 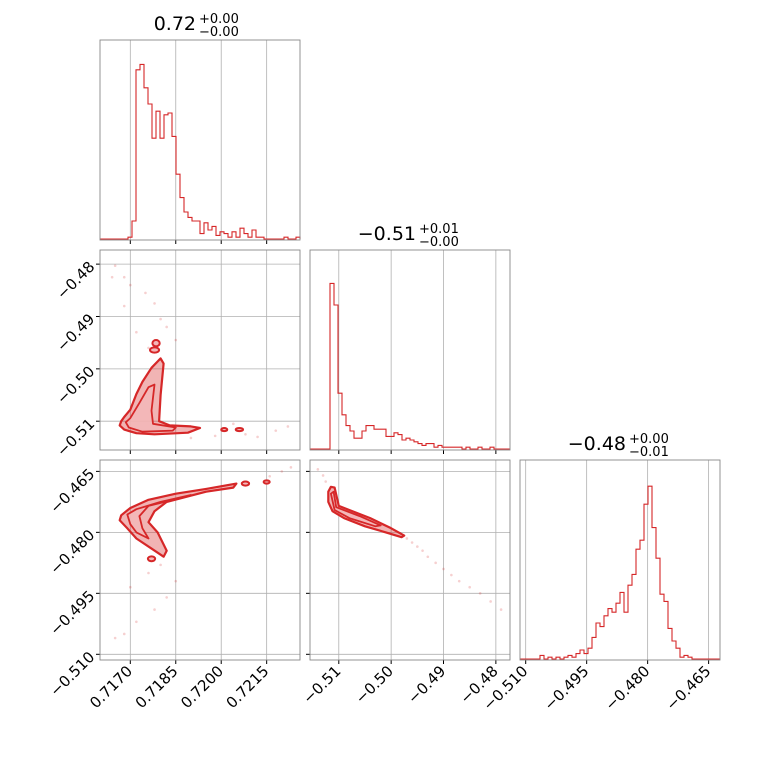 What do you see at coordinates (688, 688) in the screenshot?
I see `x-tick-label: −0.465` at bounding box center [688, 688].